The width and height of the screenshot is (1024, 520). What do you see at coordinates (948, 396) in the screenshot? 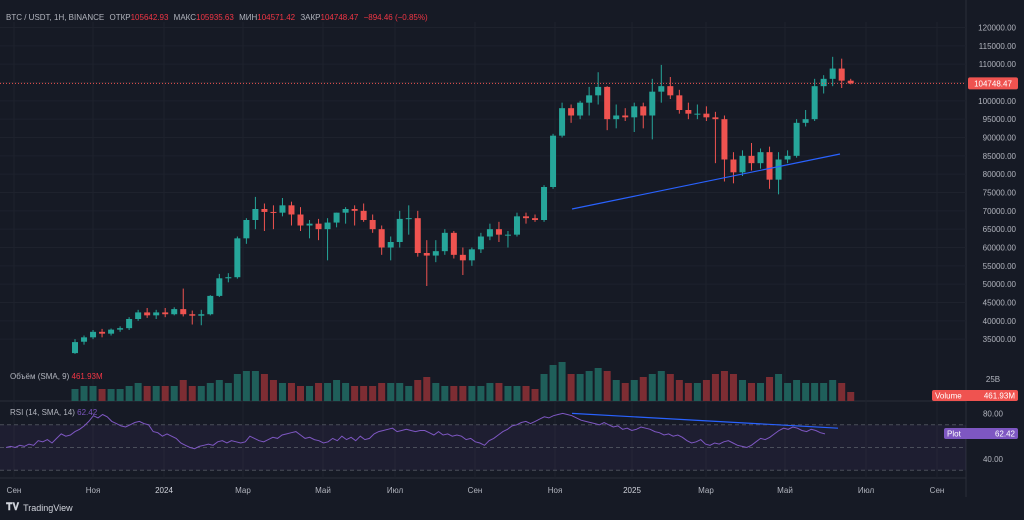
I see `volume-badge-label: Volume` at bounding box center [948, 396].